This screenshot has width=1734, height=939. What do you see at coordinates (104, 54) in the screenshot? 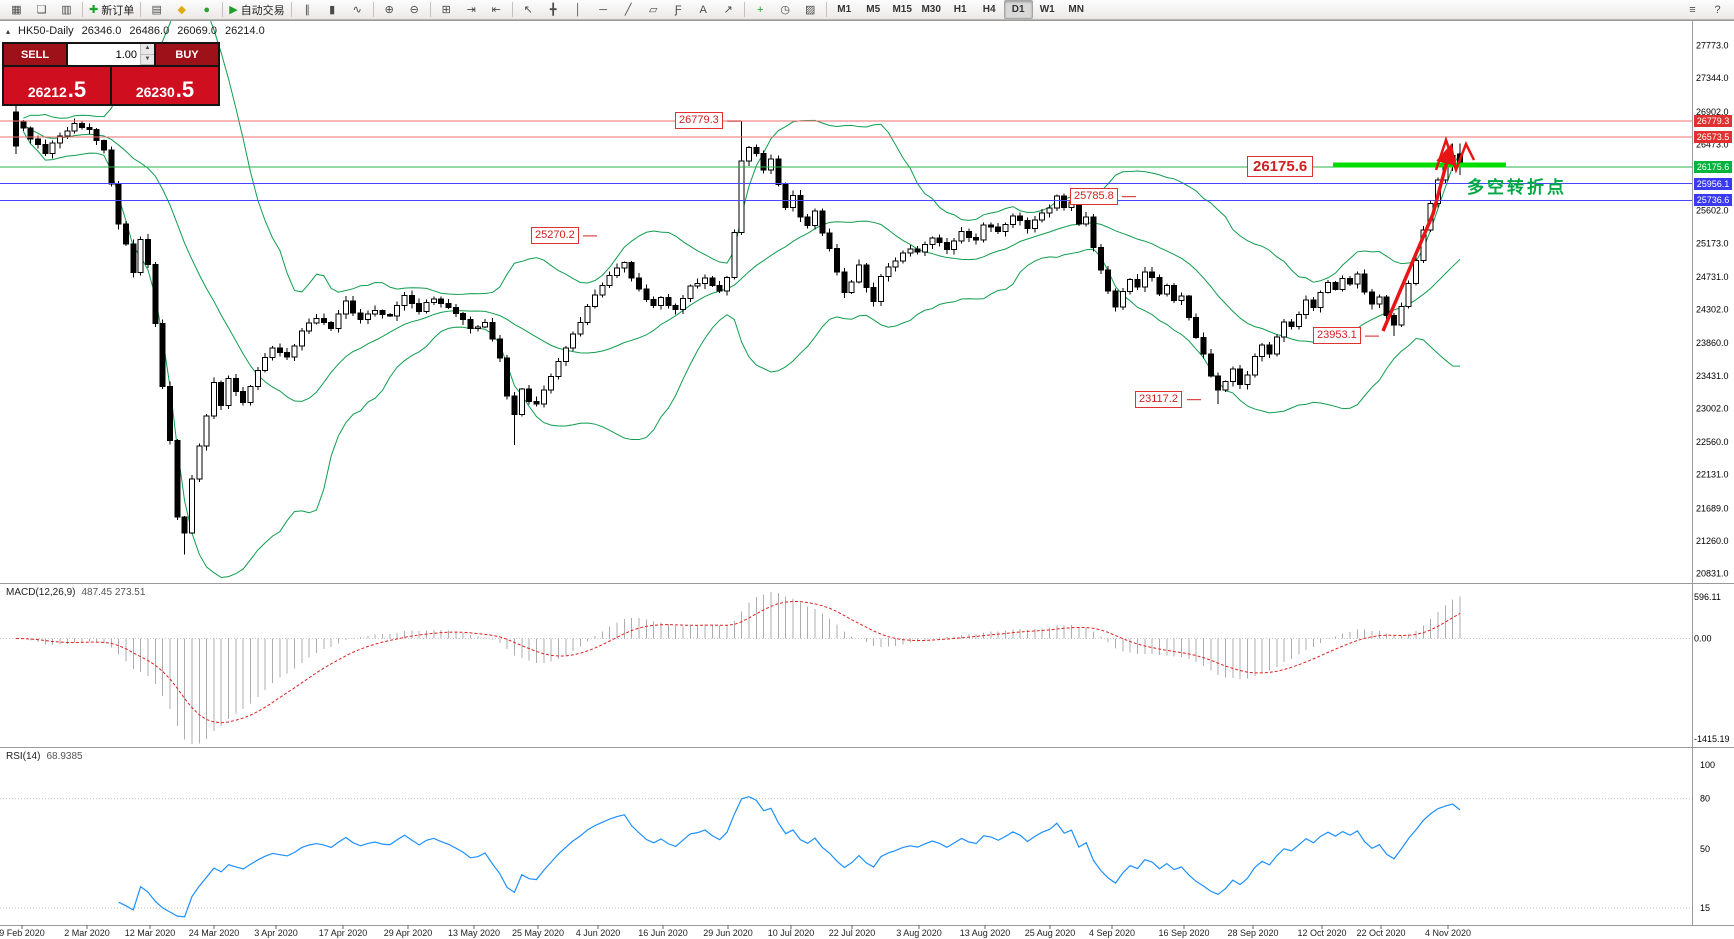
I see `volume-input` at bounding box center [104, 54].